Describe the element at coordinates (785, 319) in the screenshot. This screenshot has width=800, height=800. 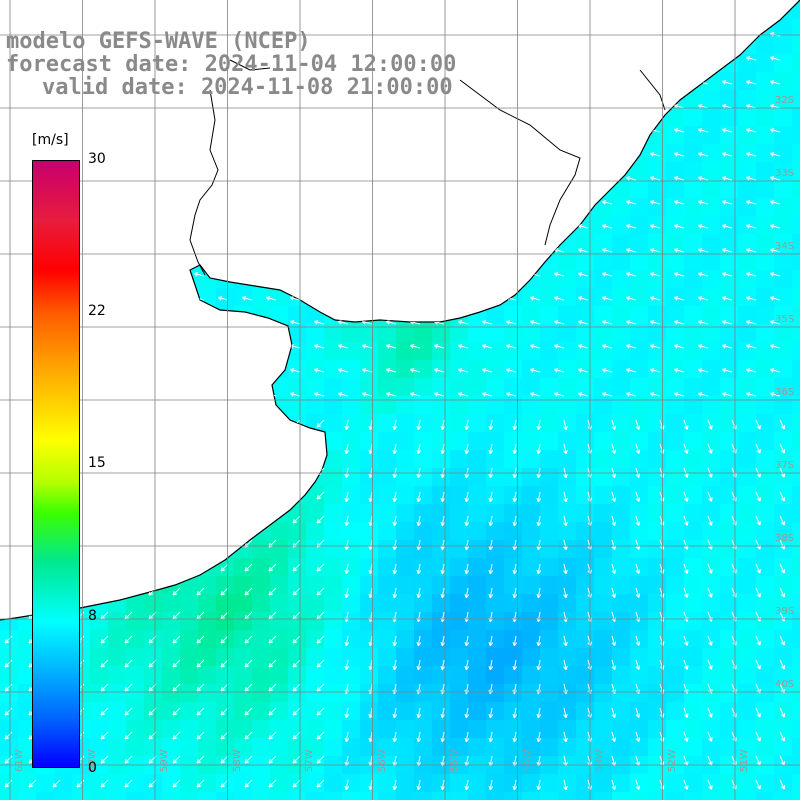
I see `latitude-label: 35S` at that location.